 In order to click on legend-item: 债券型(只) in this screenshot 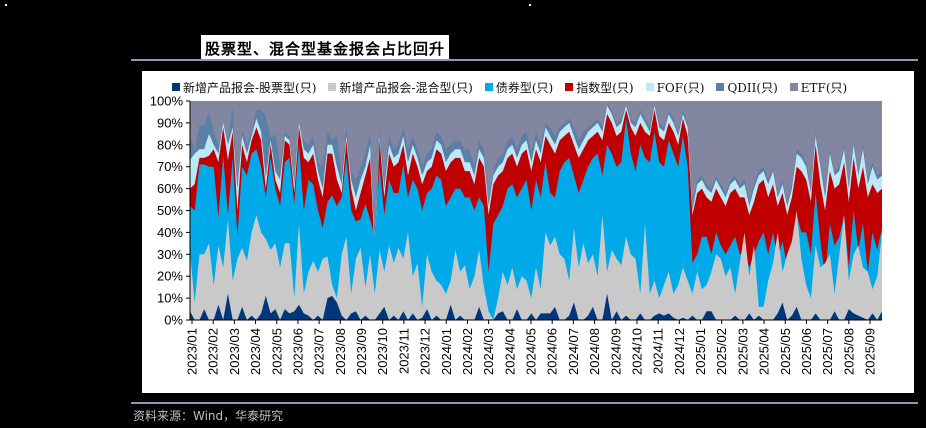, I will do `click(519, 87)`.